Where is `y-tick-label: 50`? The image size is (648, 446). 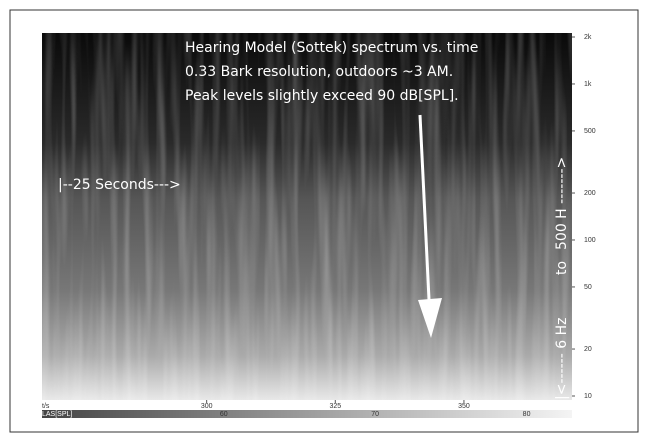
y-tick-label: 50 is located at coordinates (588, 287).